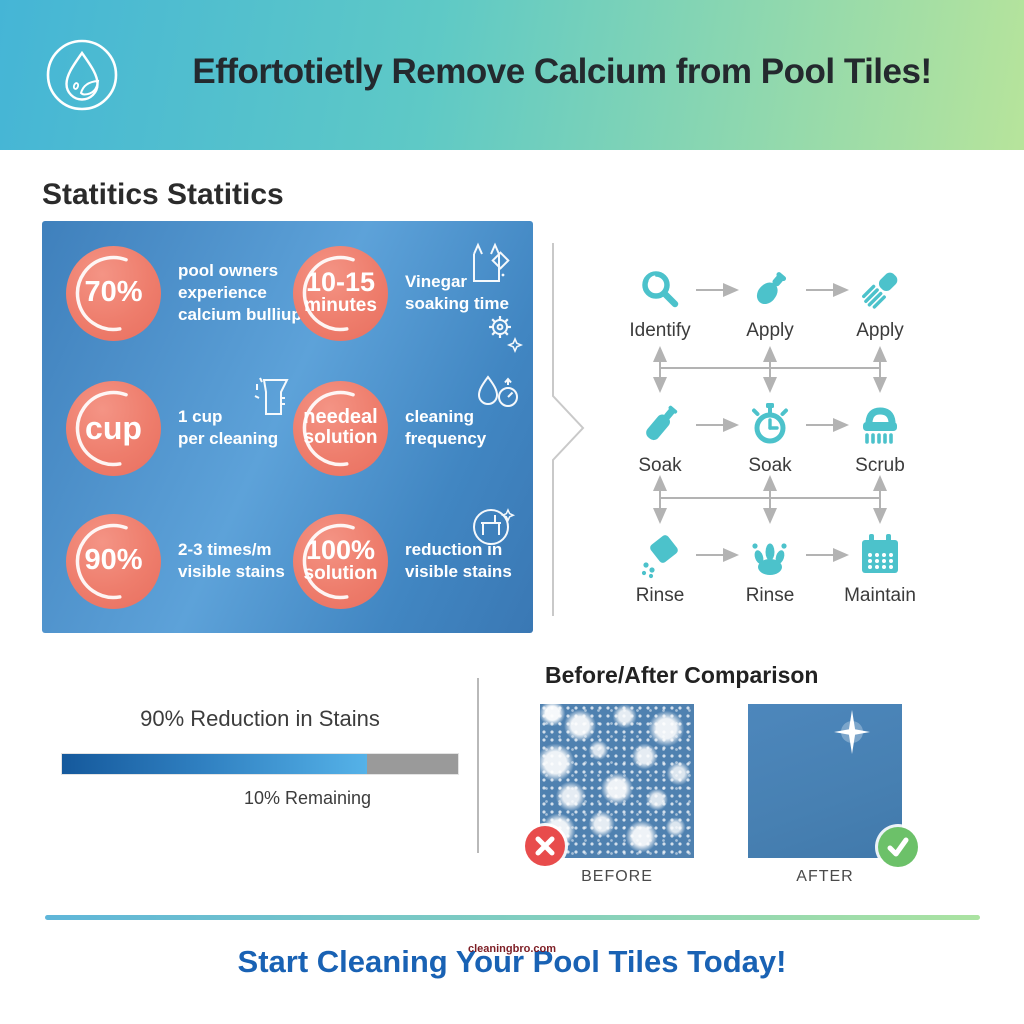 This screenshot has height=1024, width=1024. I want to click on flow-step-label: Scrub, so click(880, 465).